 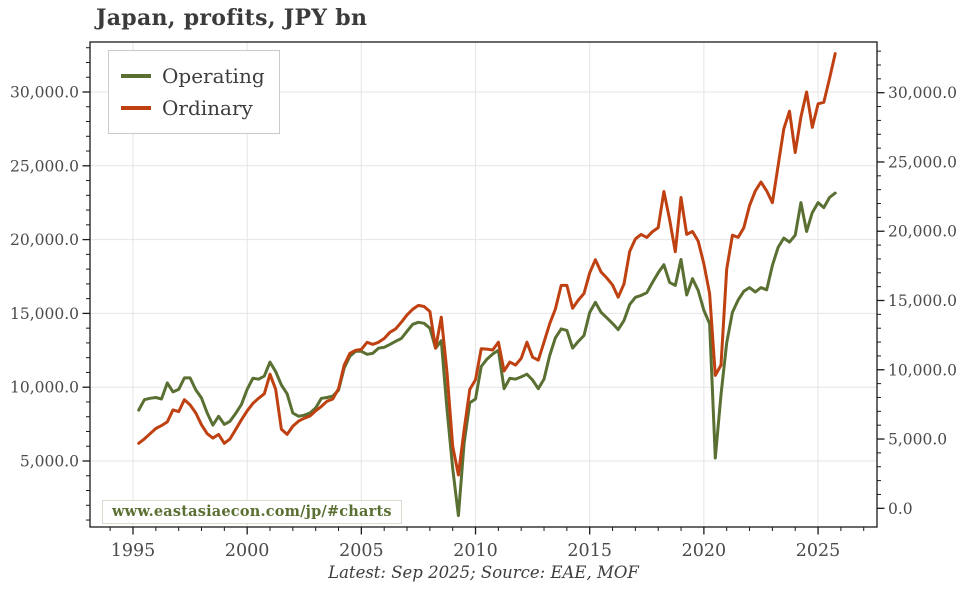 What do you see at coordinates (44, 93) in the screenshot?
I see `y-axis-left-label: 30,000.0` at bounding box center [44, 93].